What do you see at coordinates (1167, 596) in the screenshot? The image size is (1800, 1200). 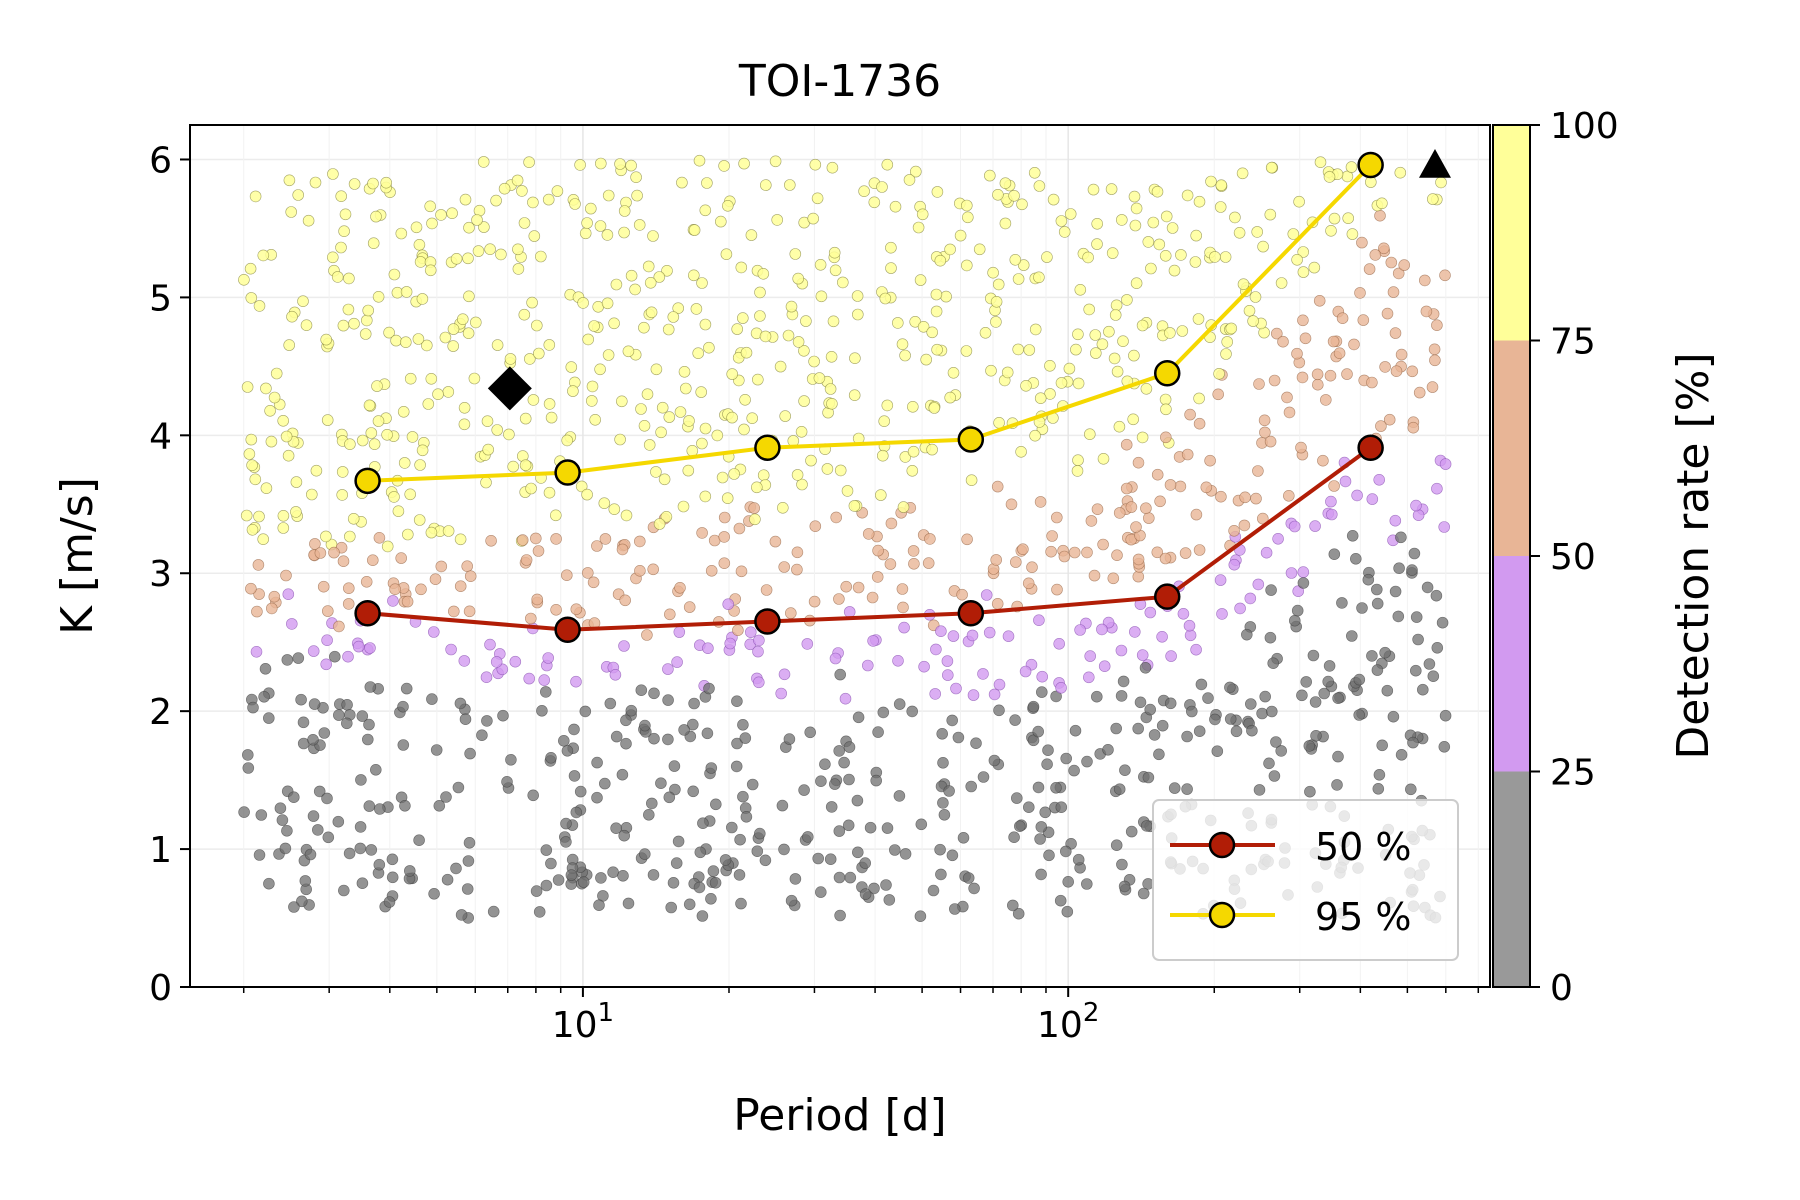 I see `curve-50-point` at bounding box center [1167, 596].